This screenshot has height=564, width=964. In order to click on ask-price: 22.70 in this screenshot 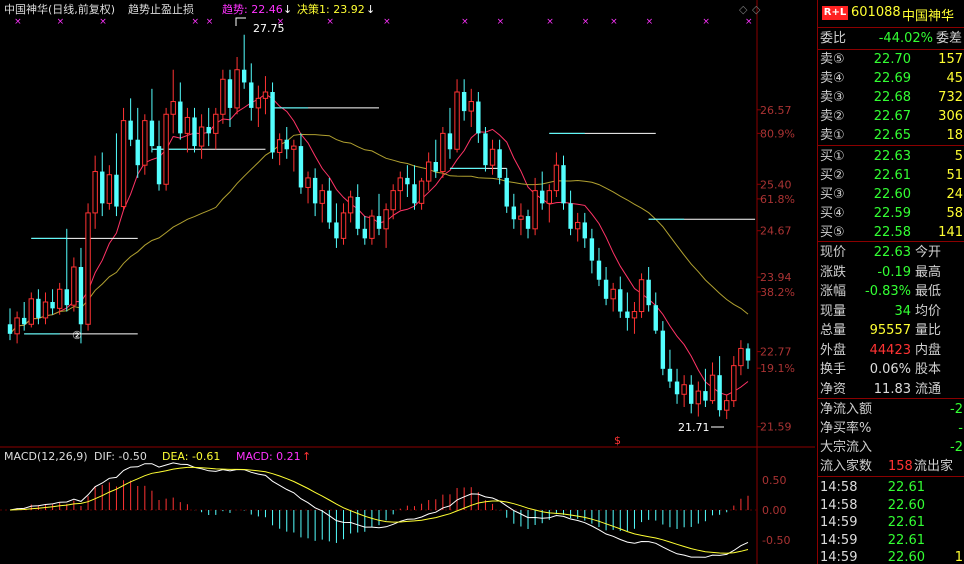, I will do `click(892, 59)`.